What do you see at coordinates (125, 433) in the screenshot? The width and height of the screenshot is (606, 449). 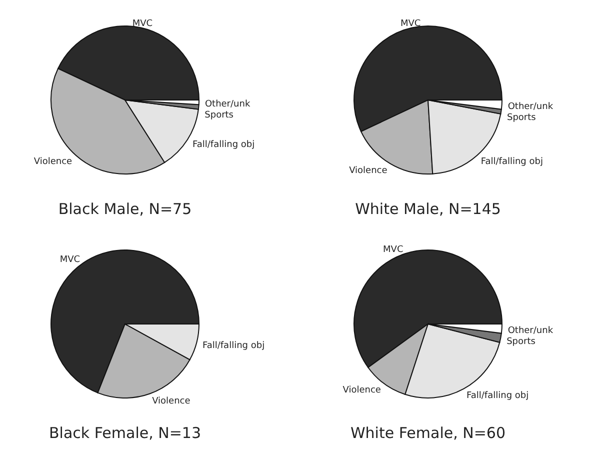 I see `text: Black Female, N=13` at bounding box center [125, 433].